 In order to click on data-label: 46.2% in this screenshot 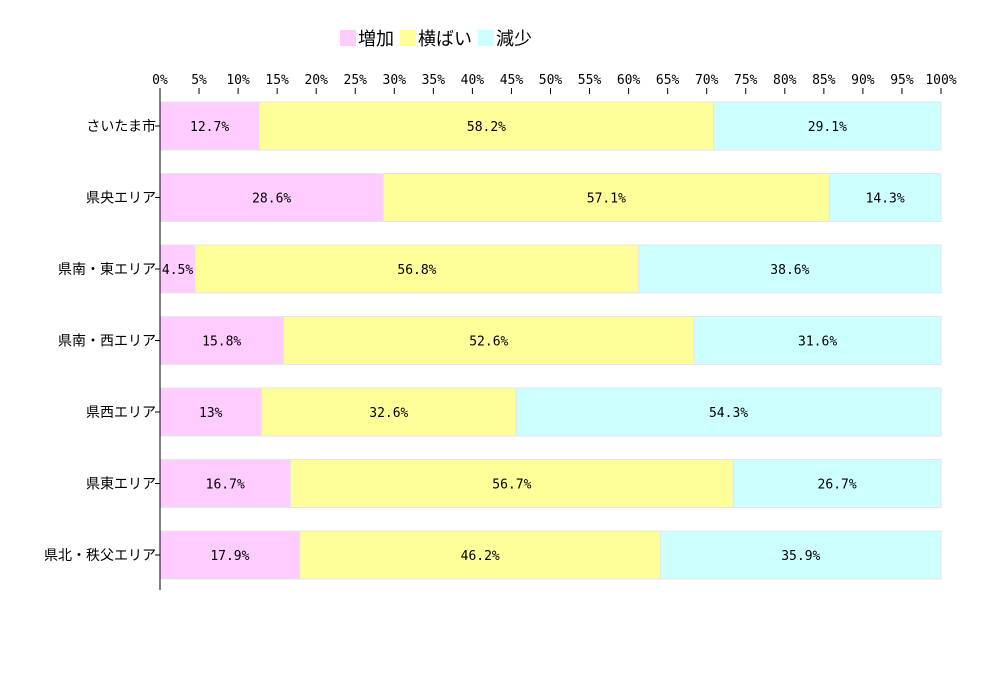, I will do `click(480, 556)`.